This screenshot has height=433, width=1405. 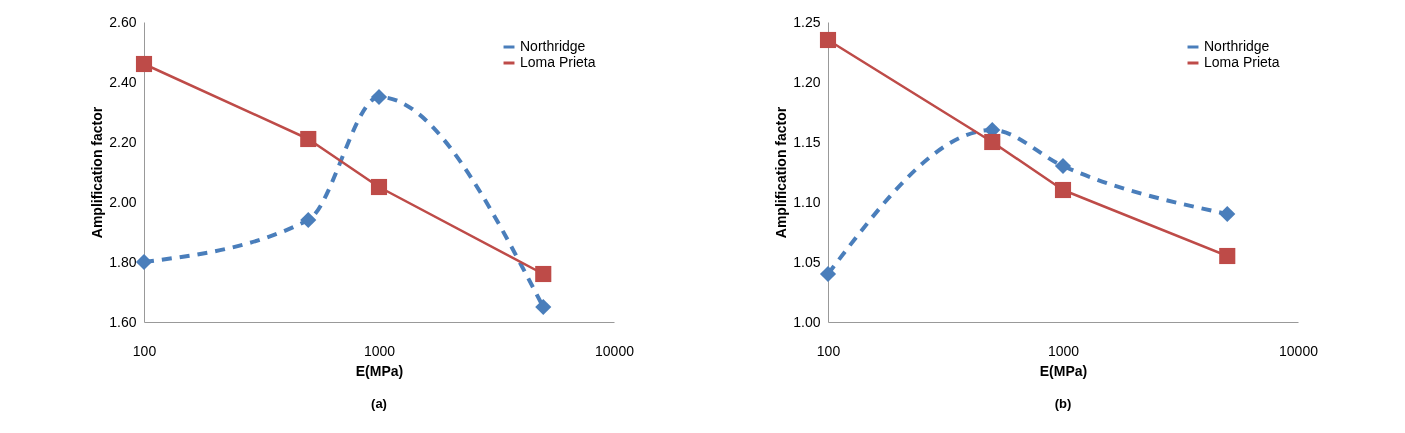 What do you see at coordinates (123, 201) in the screenshot?
I see `y-tick-label: 2.00` at bounding box center [123, 201].